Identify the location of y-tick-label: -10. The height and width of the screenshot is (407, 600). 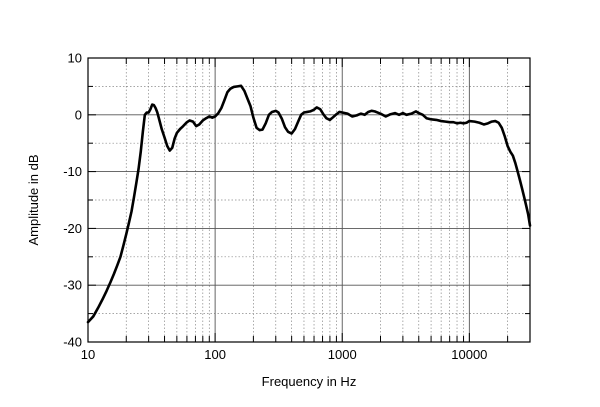
(72, 171).